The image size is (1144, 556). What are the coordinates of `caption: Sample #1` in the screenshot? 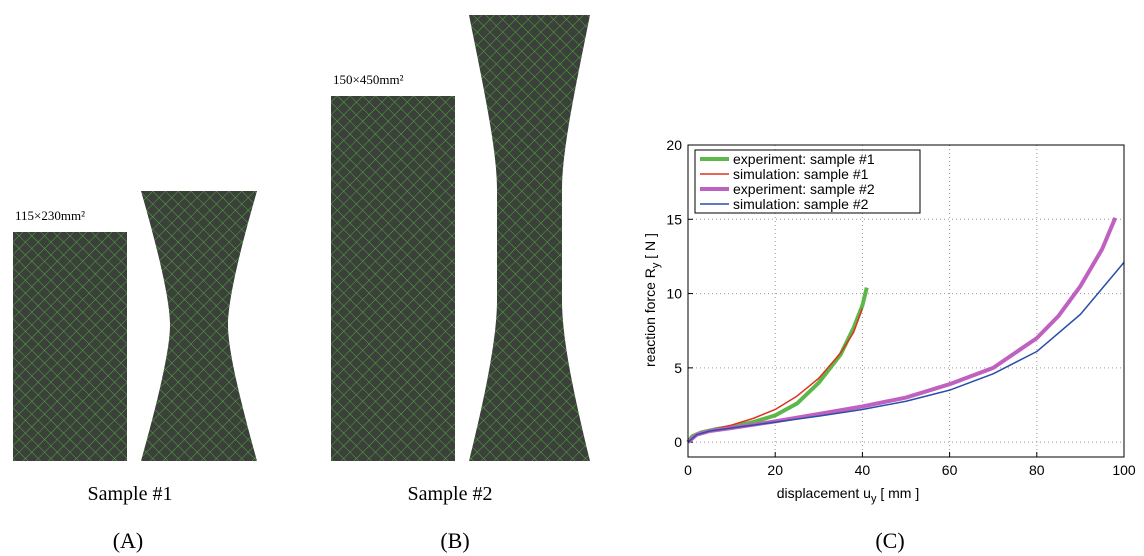 It's located at (130, 494).